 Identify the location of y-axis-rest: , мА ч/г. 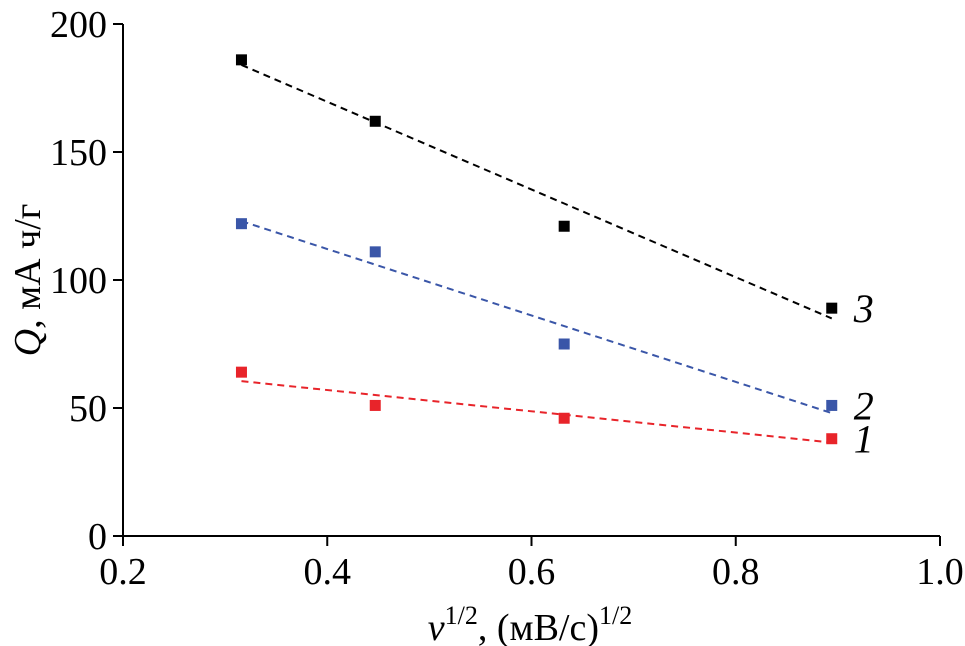
(28, 266).